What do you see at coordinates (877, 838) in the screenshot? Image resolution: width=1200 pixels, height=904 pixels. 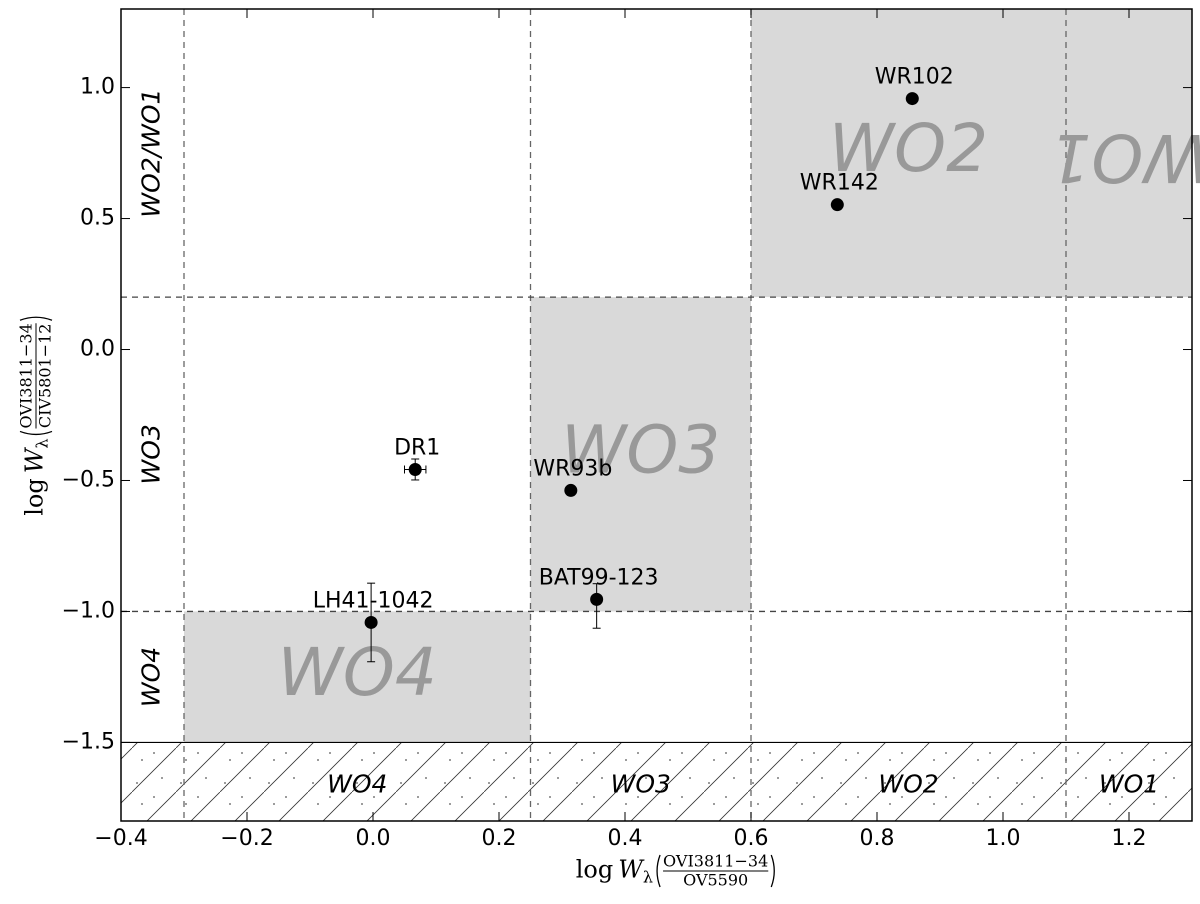 I see `x-tick-label: 0.8` at bounding box center [877, 838].